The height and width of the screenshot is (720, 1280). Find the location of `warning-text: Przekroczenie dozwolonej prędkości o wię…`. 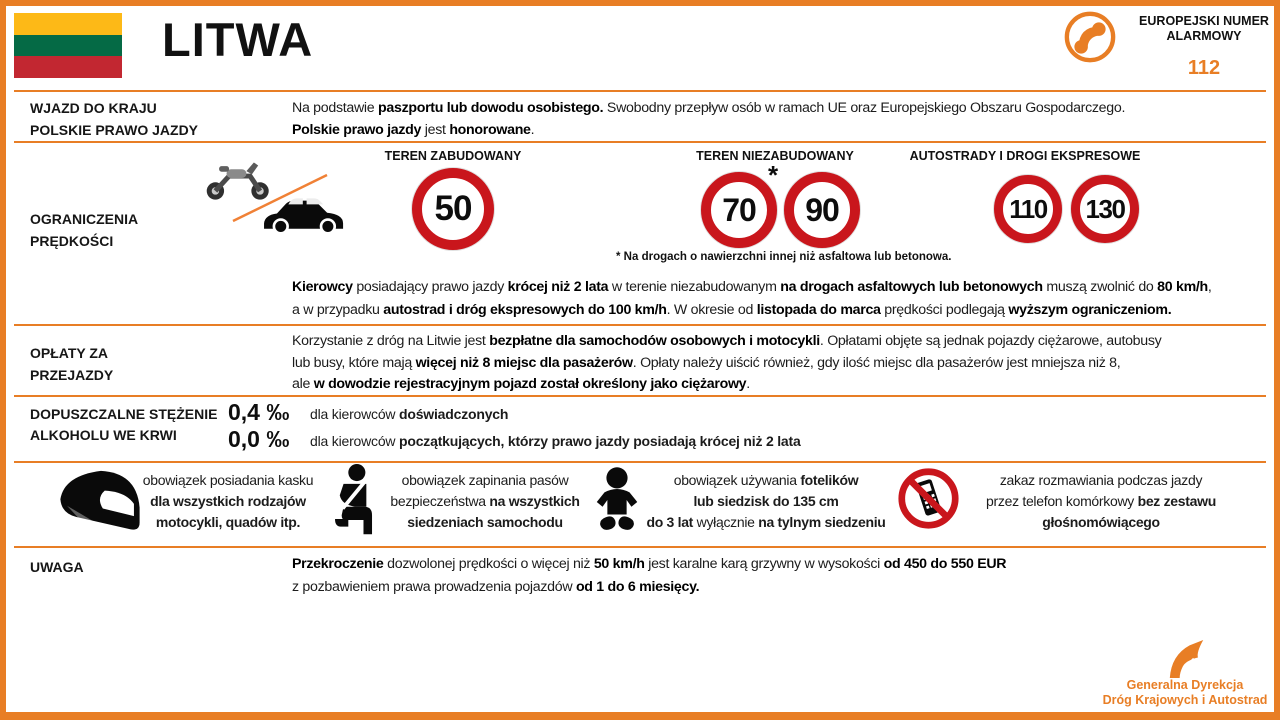

warning-text: Przekroczenie dozwolonej prędkości o wię… is located at coordinates (649, 576).